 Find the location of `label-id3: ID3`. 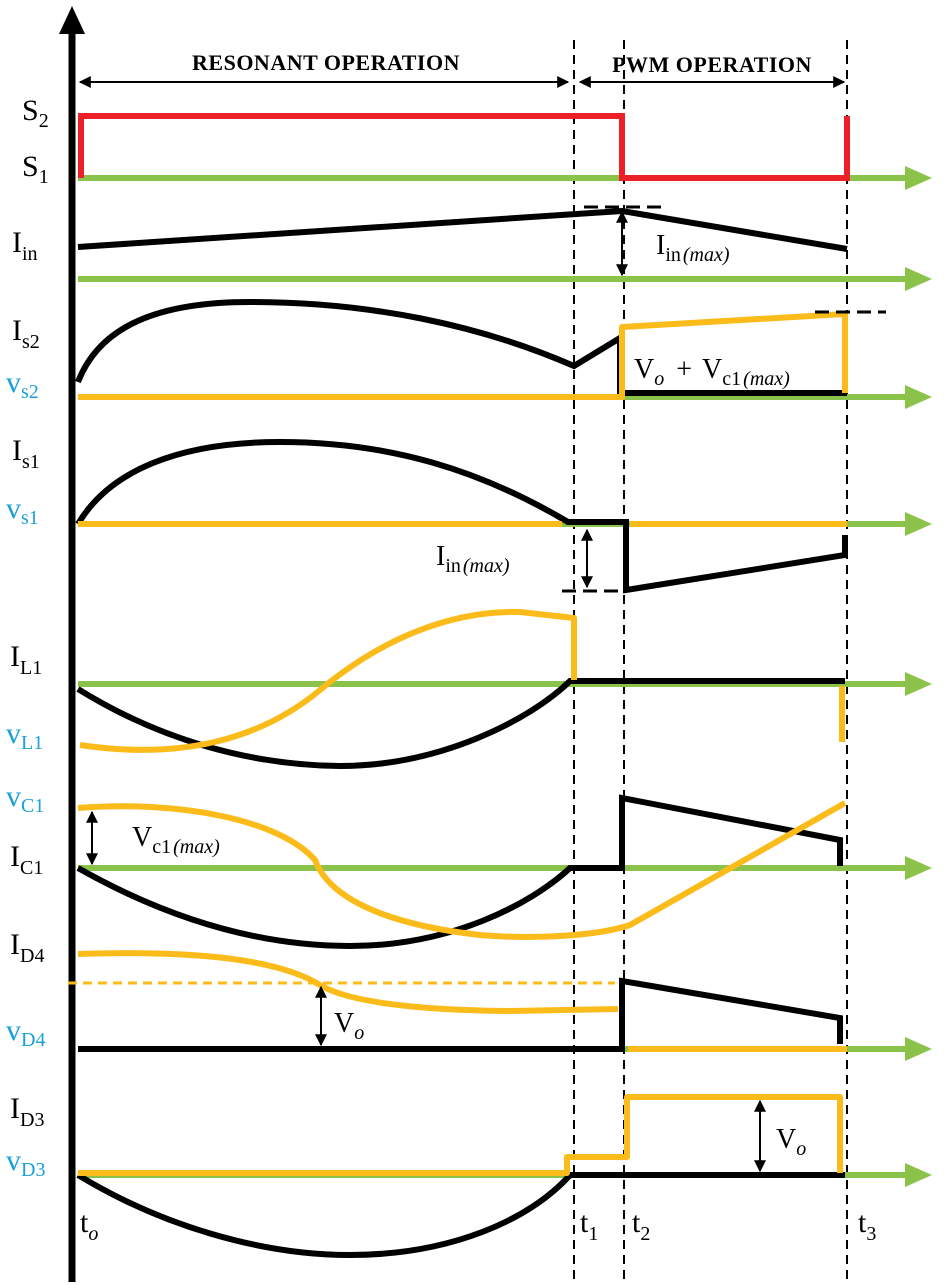

label-id3: ID3 is located at coordinates (27, 1111).